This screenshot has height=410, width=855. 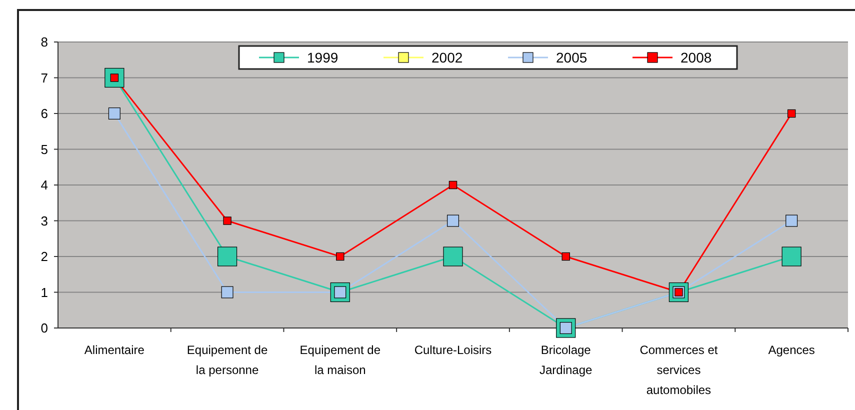 I want to click on y-tick-label: 7, so click(x=44, y=78).